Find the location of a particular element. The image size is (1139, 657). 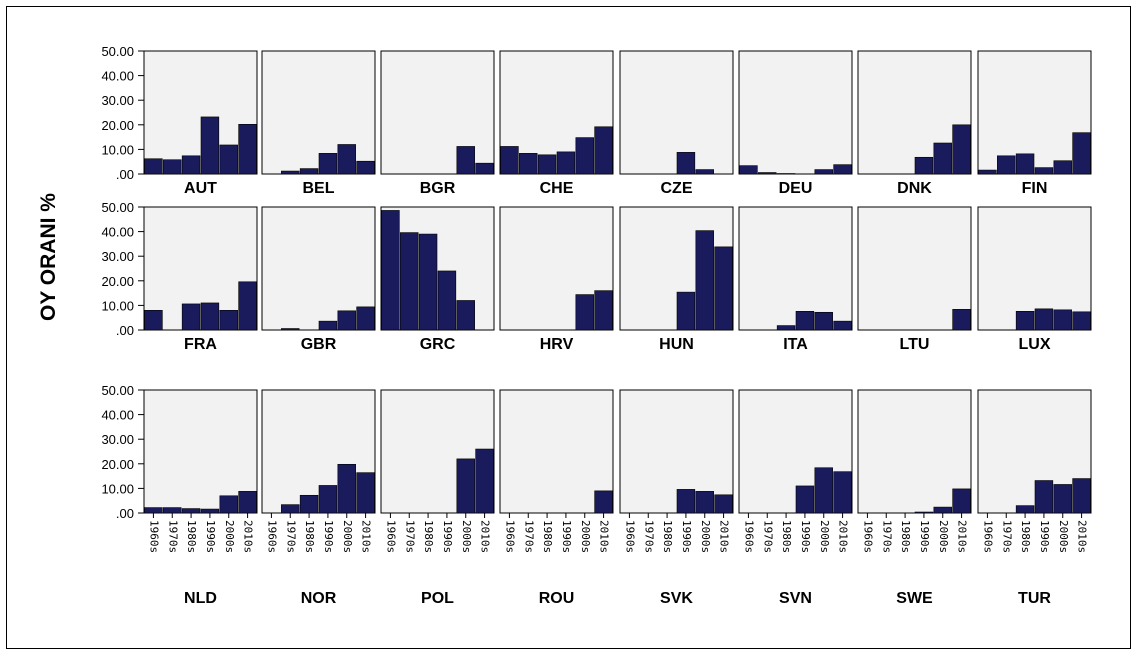

bar-pol-2010s is located at coordinates (484, 481).